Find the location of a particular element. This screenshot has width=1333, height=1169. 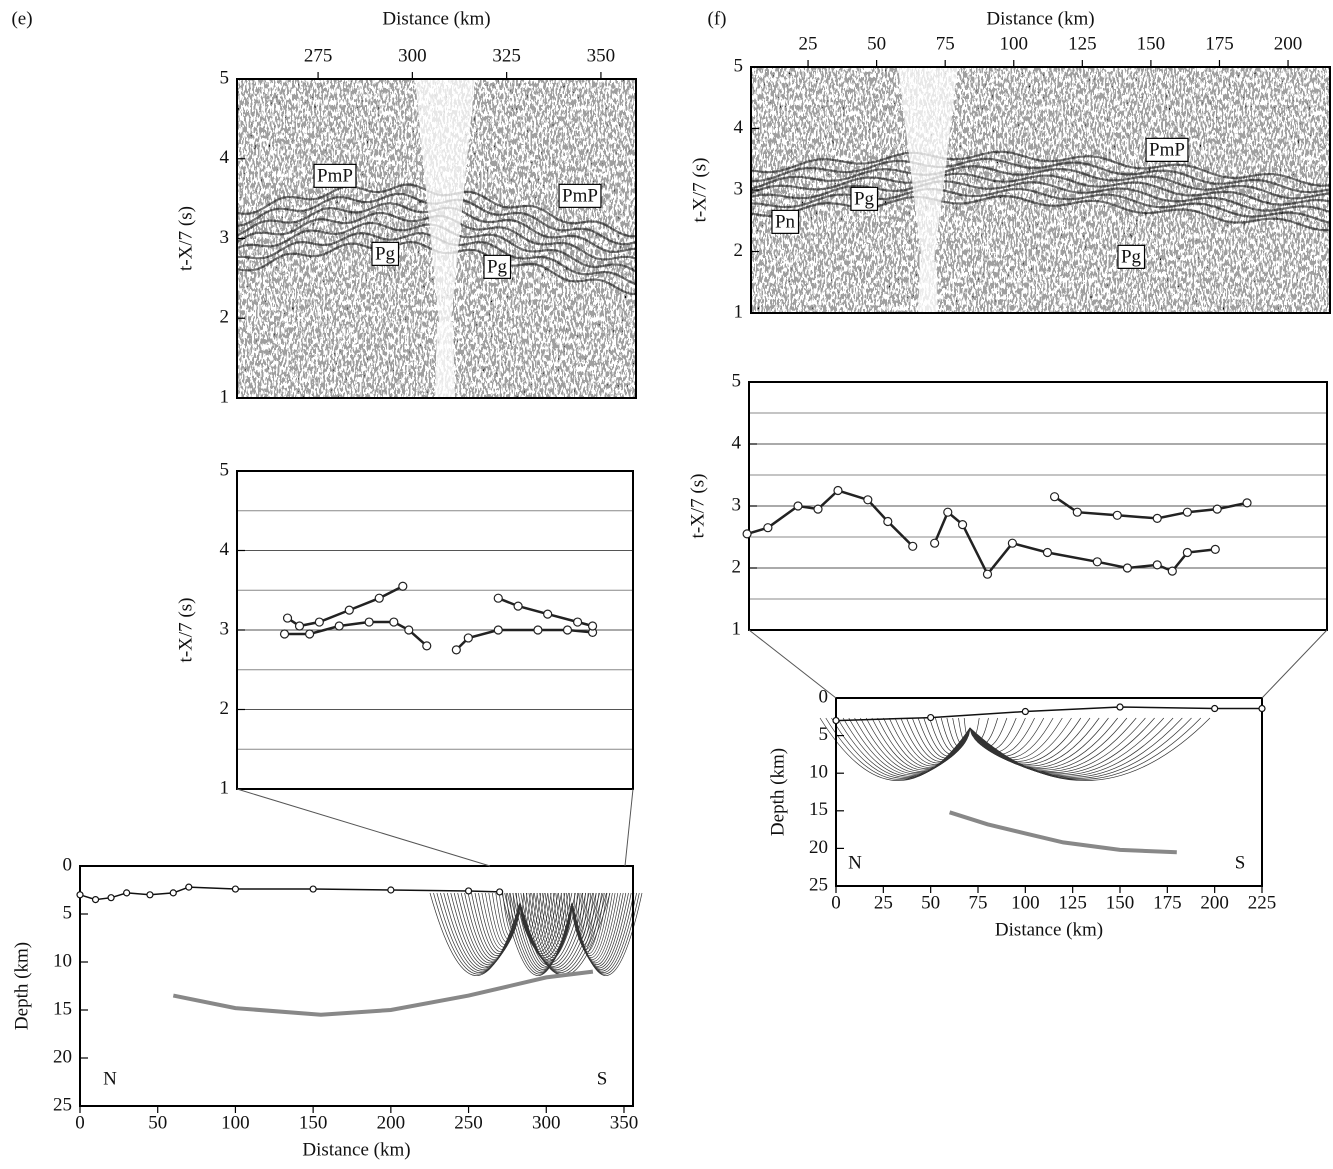

ray-paths is located at coordinates (1015, 749).